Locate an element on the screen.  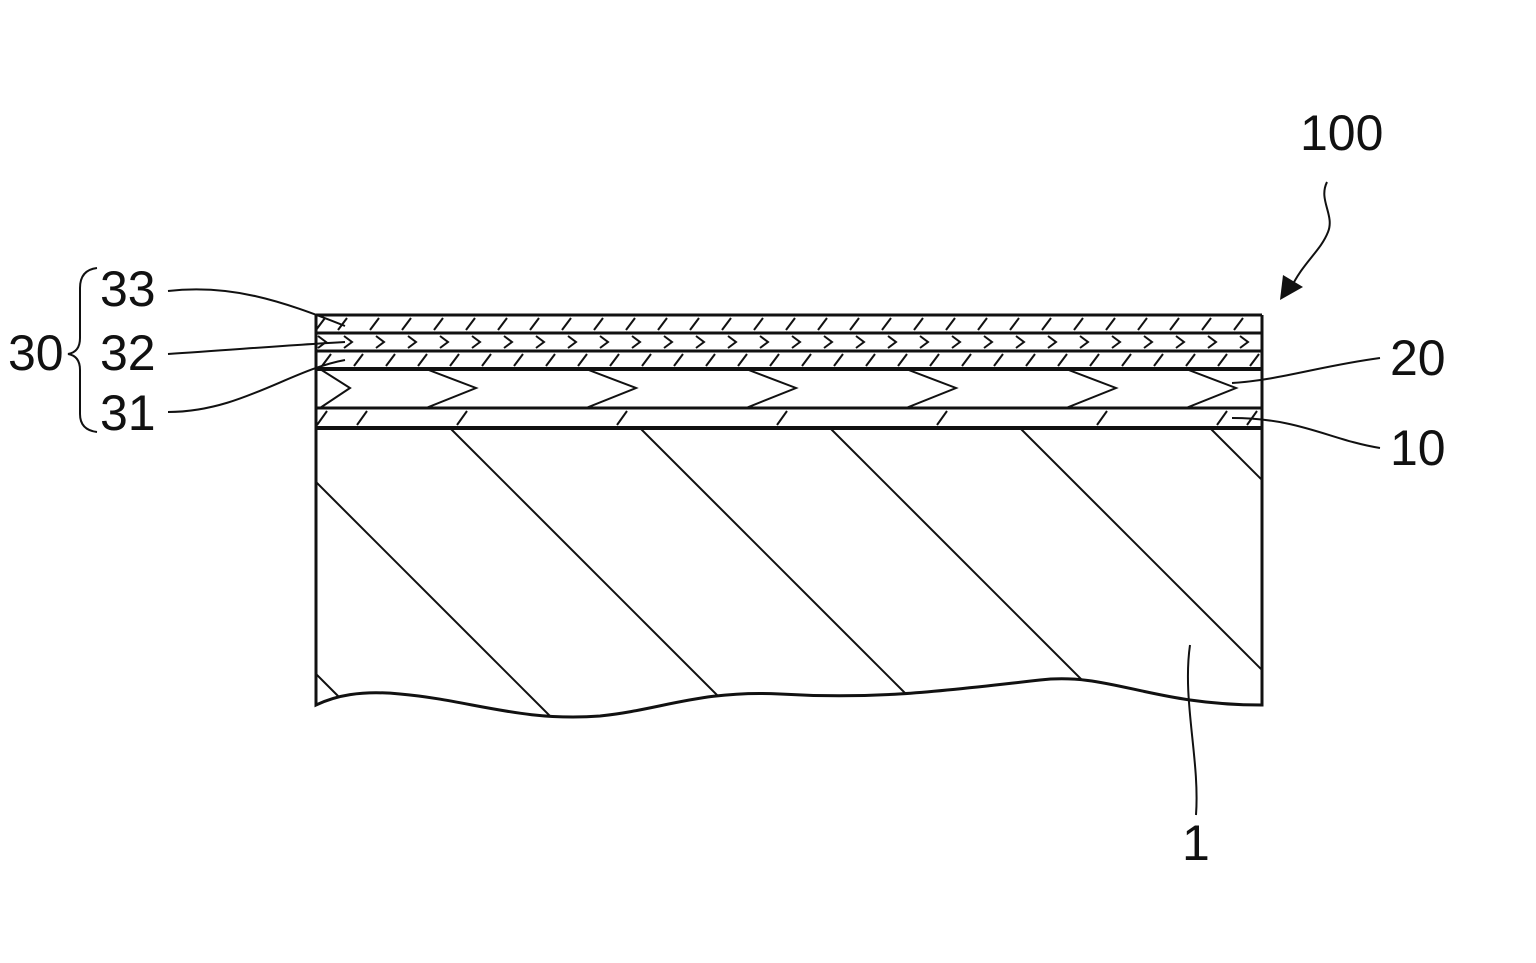
label-layer-33: 33 is located at coordinates (128, 289).